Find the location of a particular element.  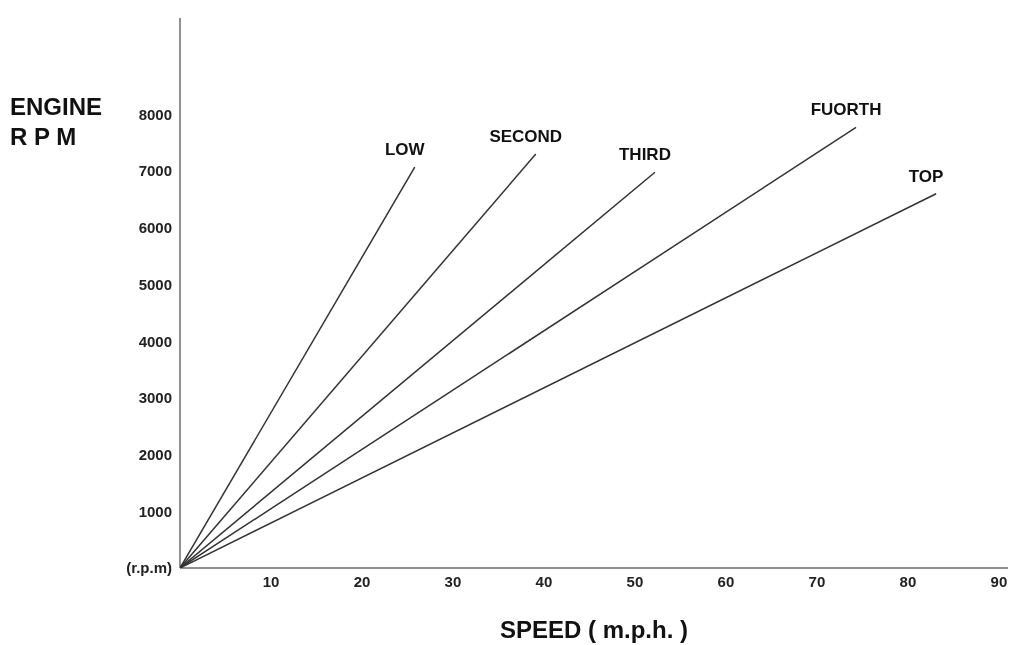

y-tick-label: 4000 is located at coordinates (155, 341).